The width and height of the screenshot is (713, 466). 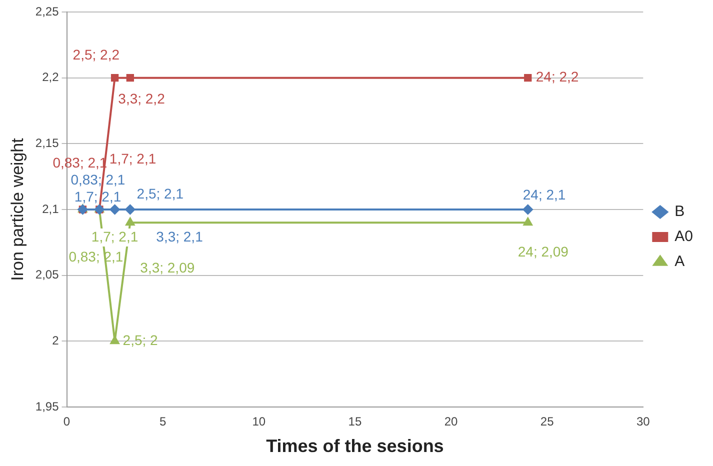 What do you see at coordinates (259, 421) in the screenshot?
I see `x-tick-label: 10` at bounding box center [259, 421].